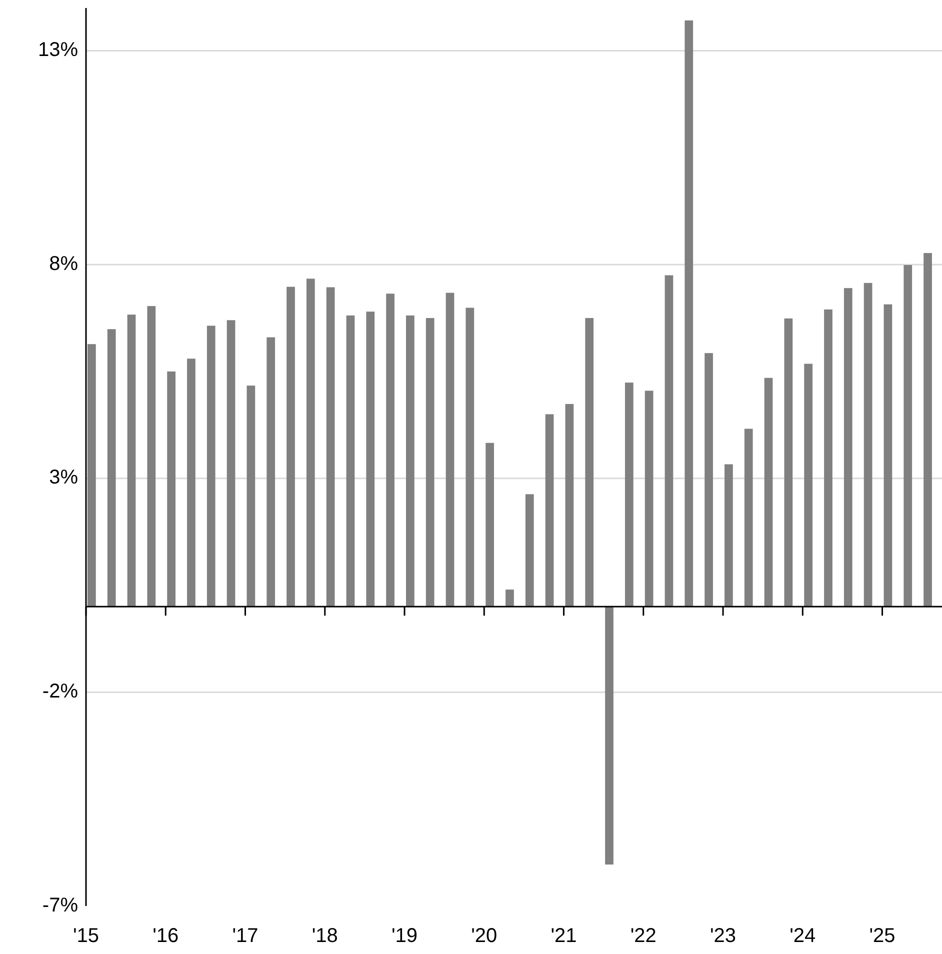  Describe the element at coordinates (325, 936) in the screenshot. I see `x-tick-label: '18` at that location.